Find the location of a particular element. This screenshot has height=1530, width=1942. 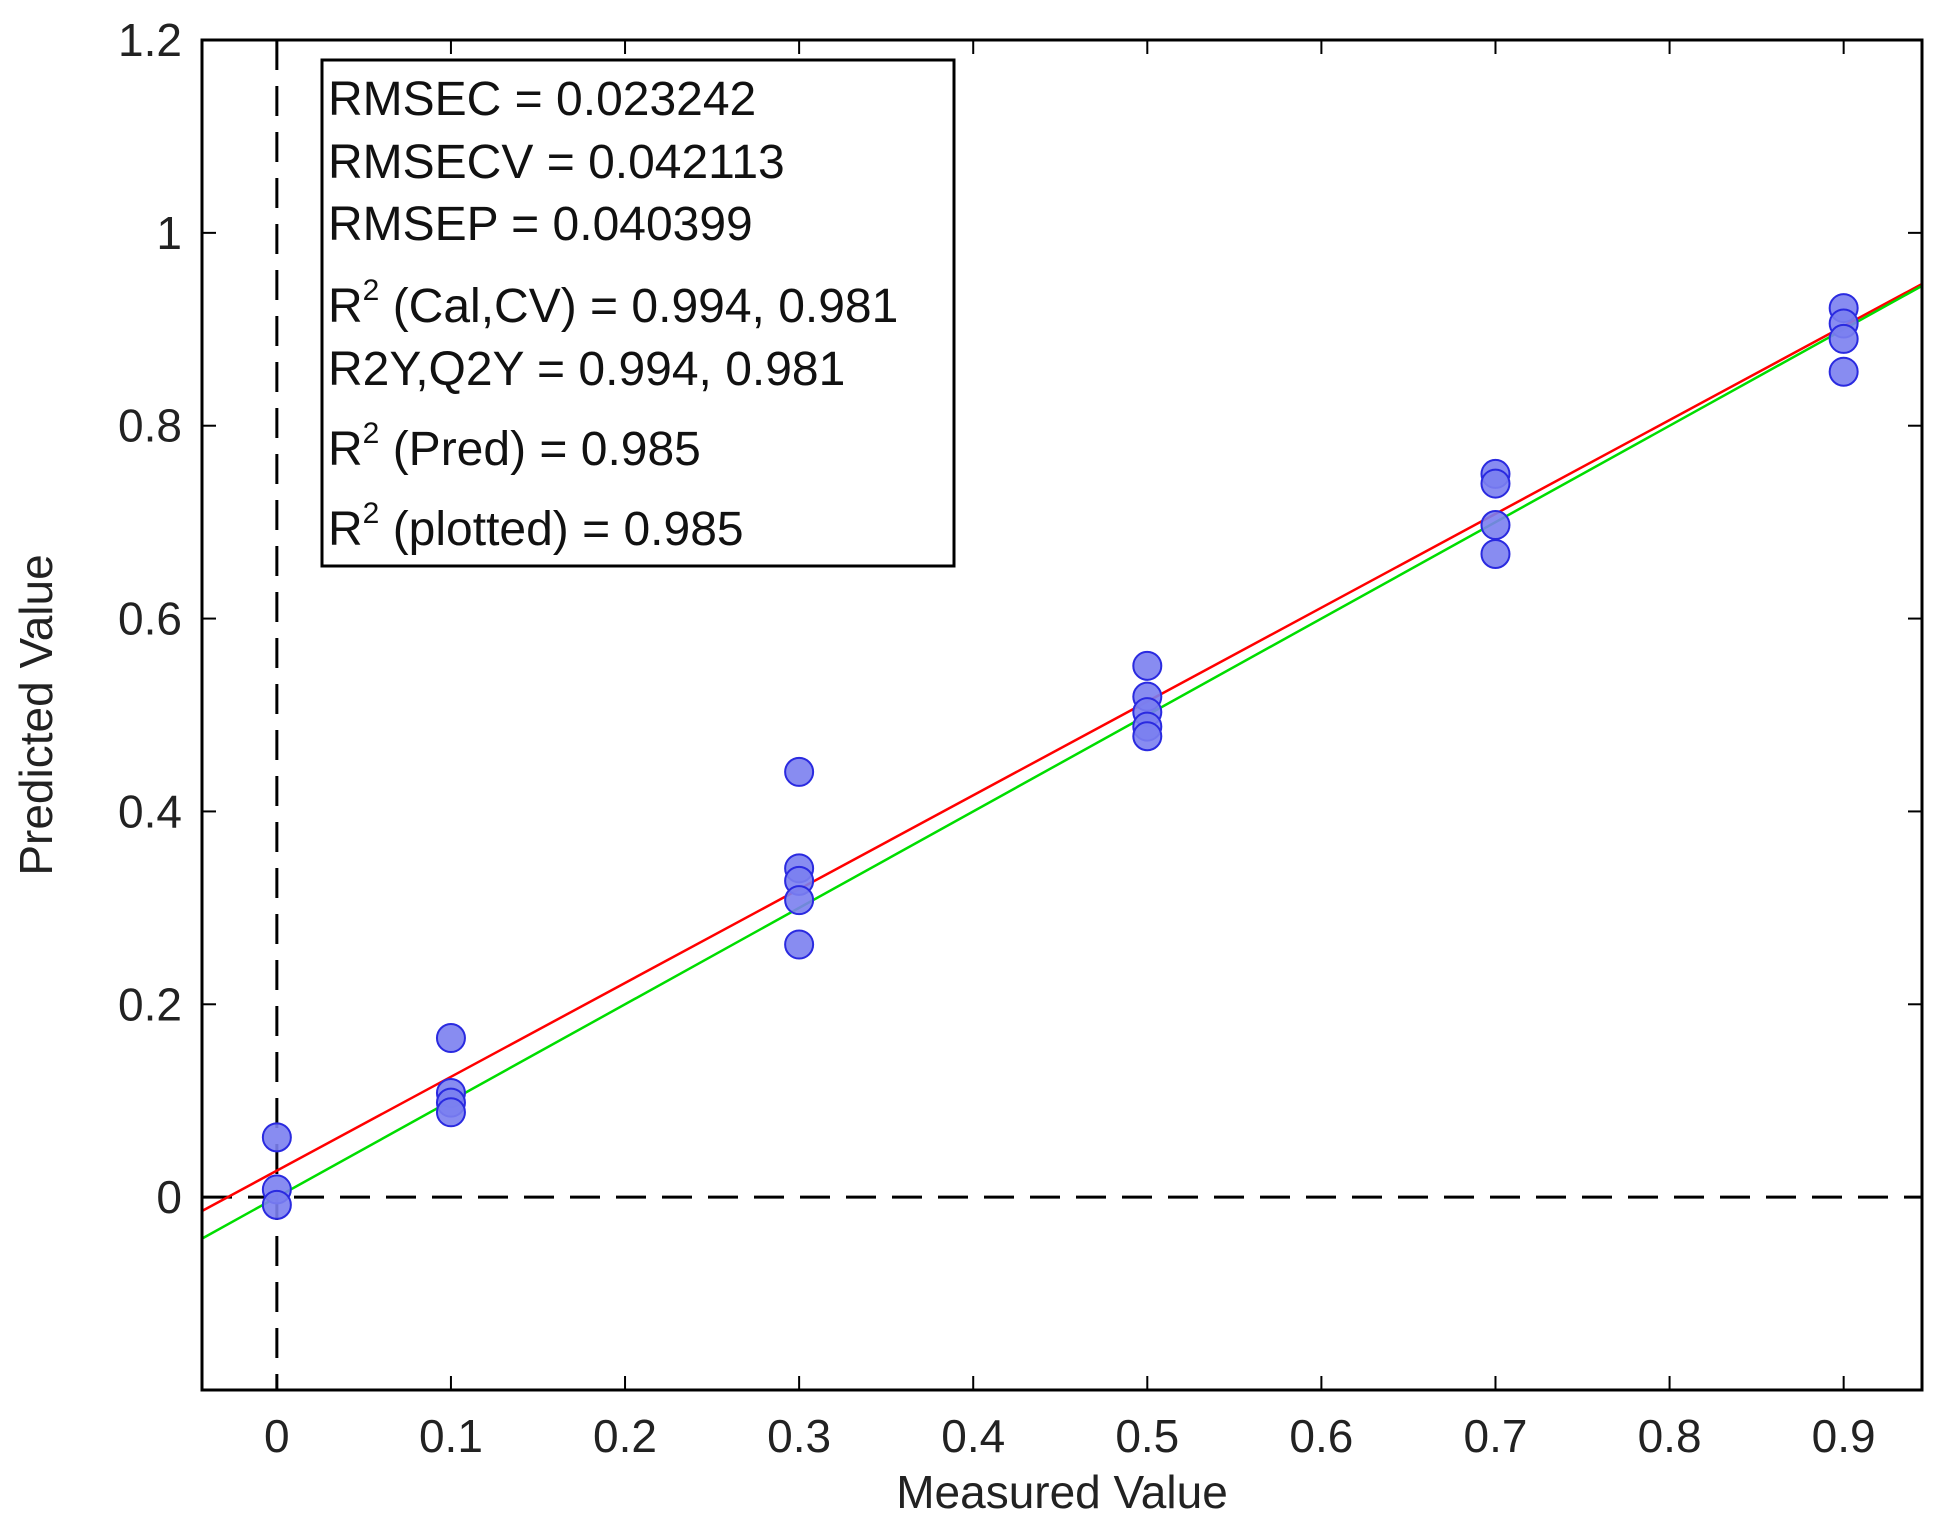

x-tick-label: 0.3 is located at coordinates (799, 1436).